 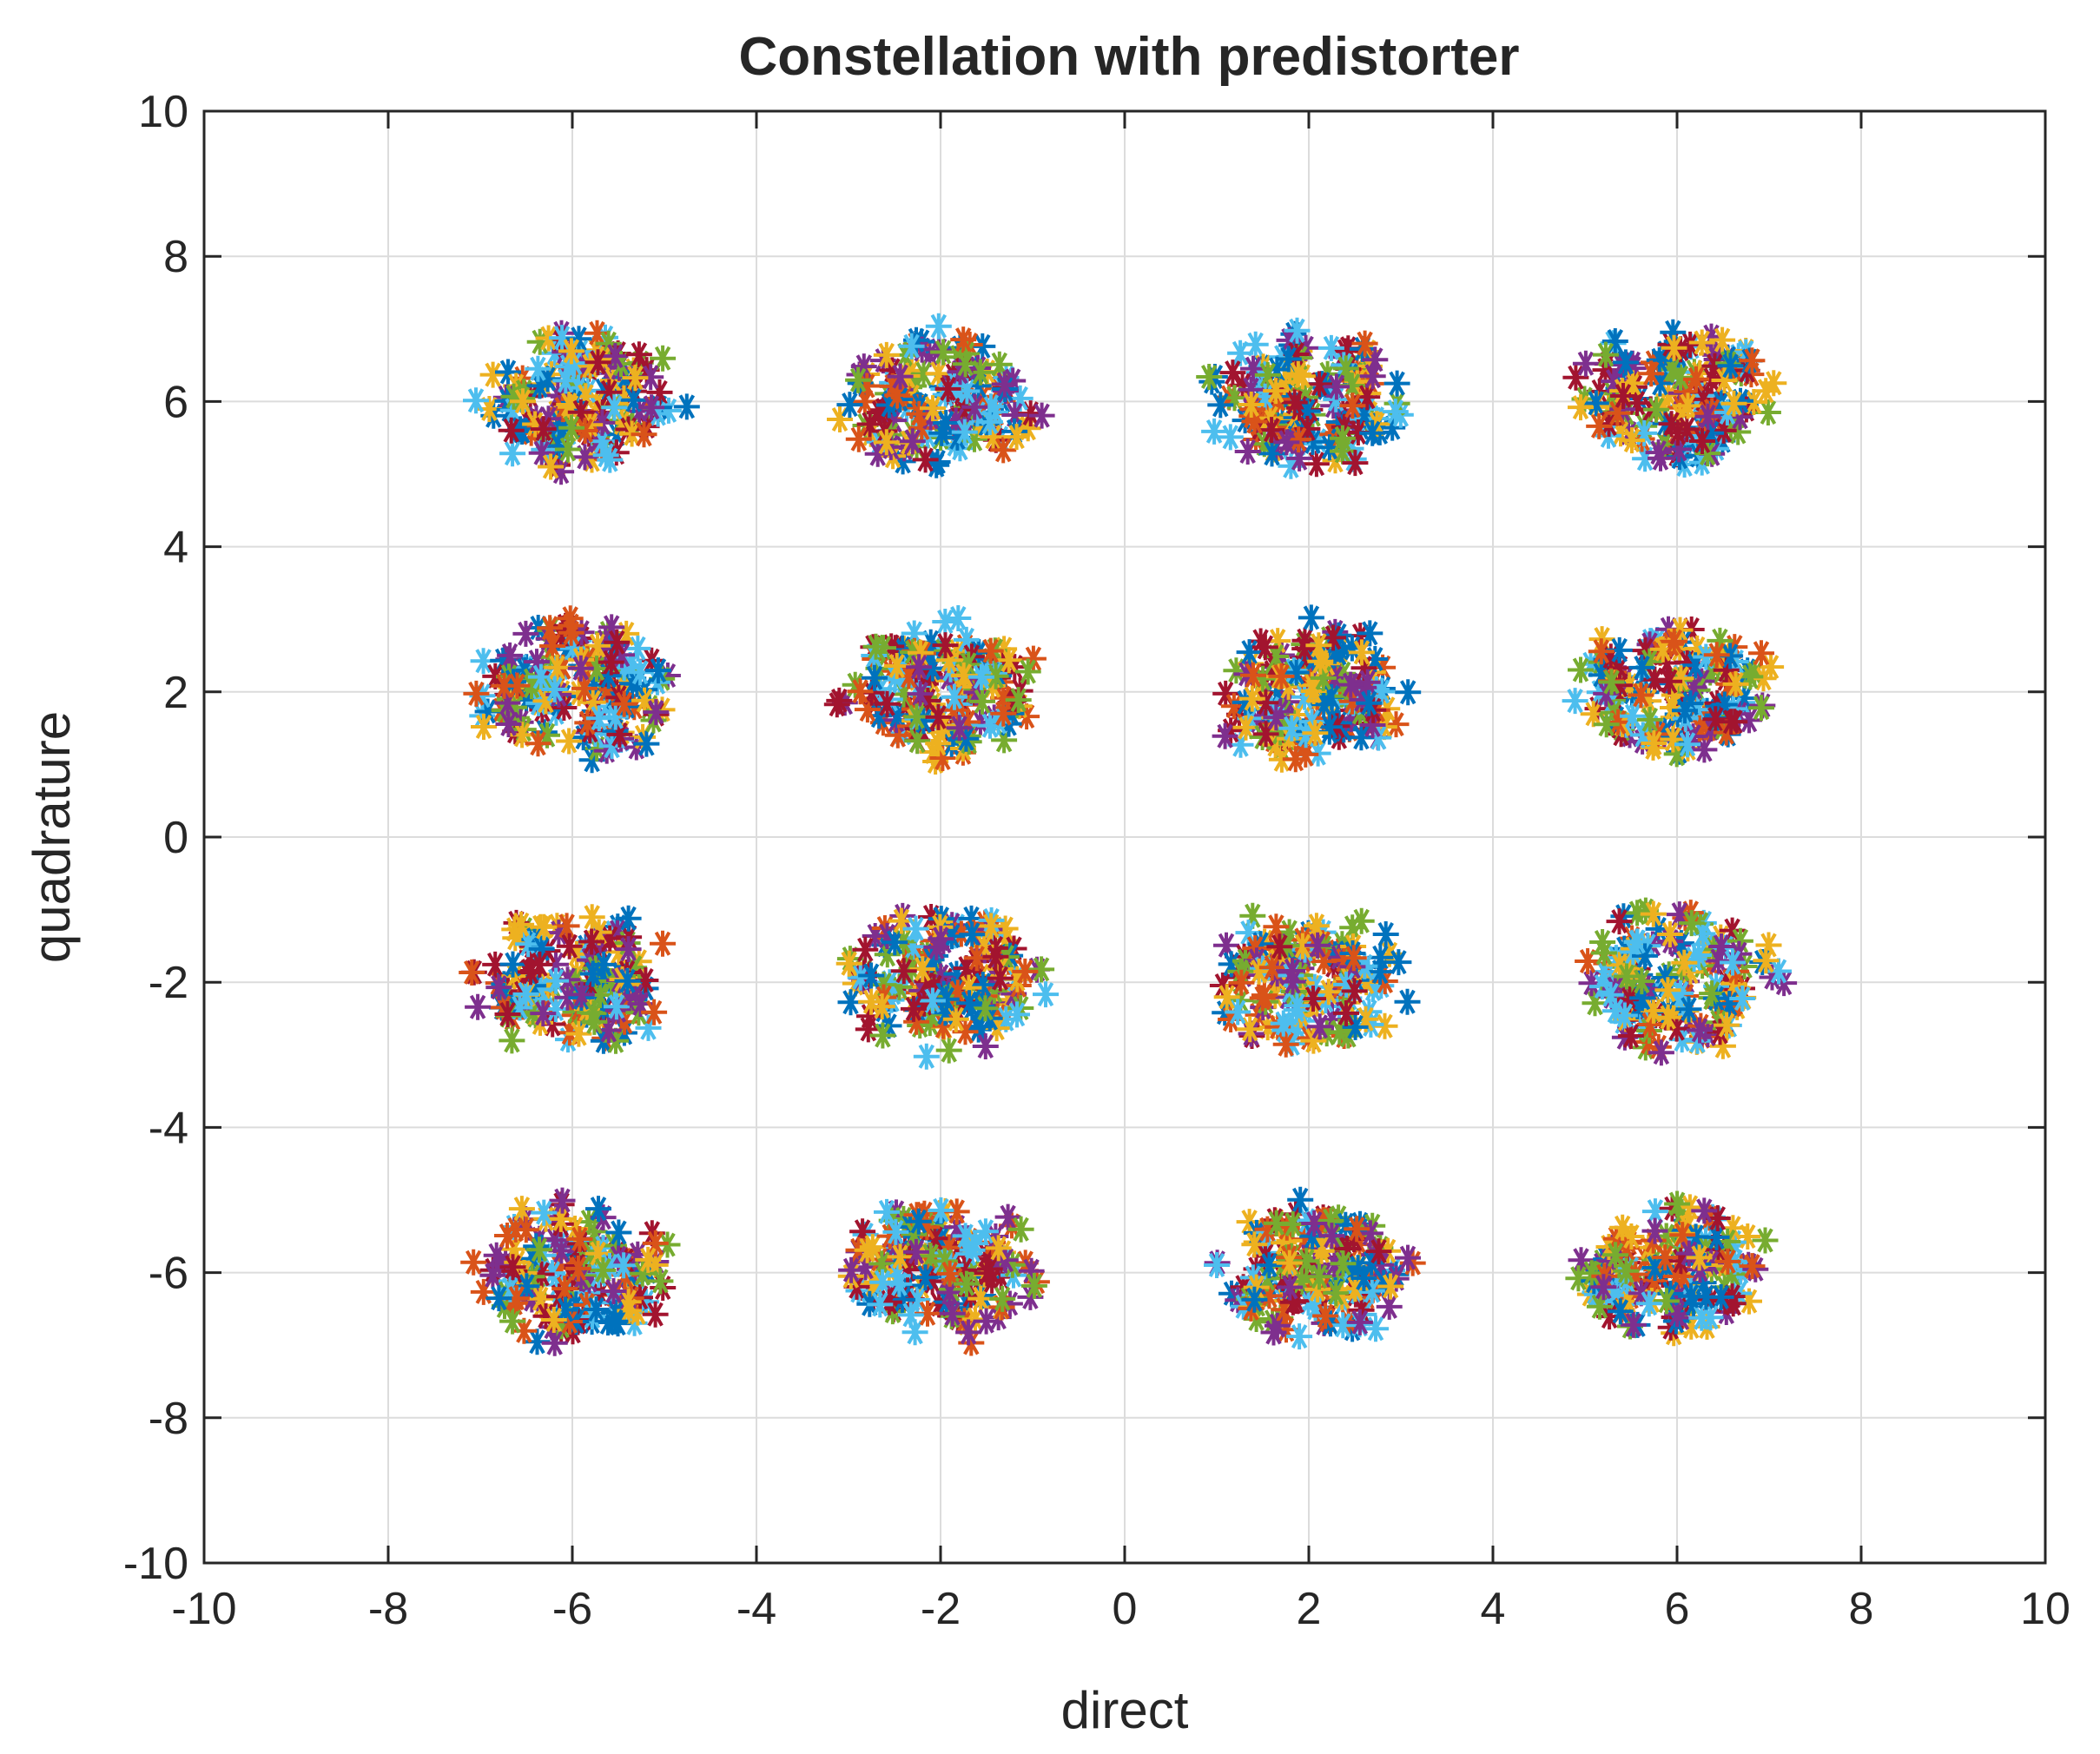 What do you see at coordinates (155, 1564) in the screenshot?
I see `y-tick-label: -10` at bounding box center [155, 1564].